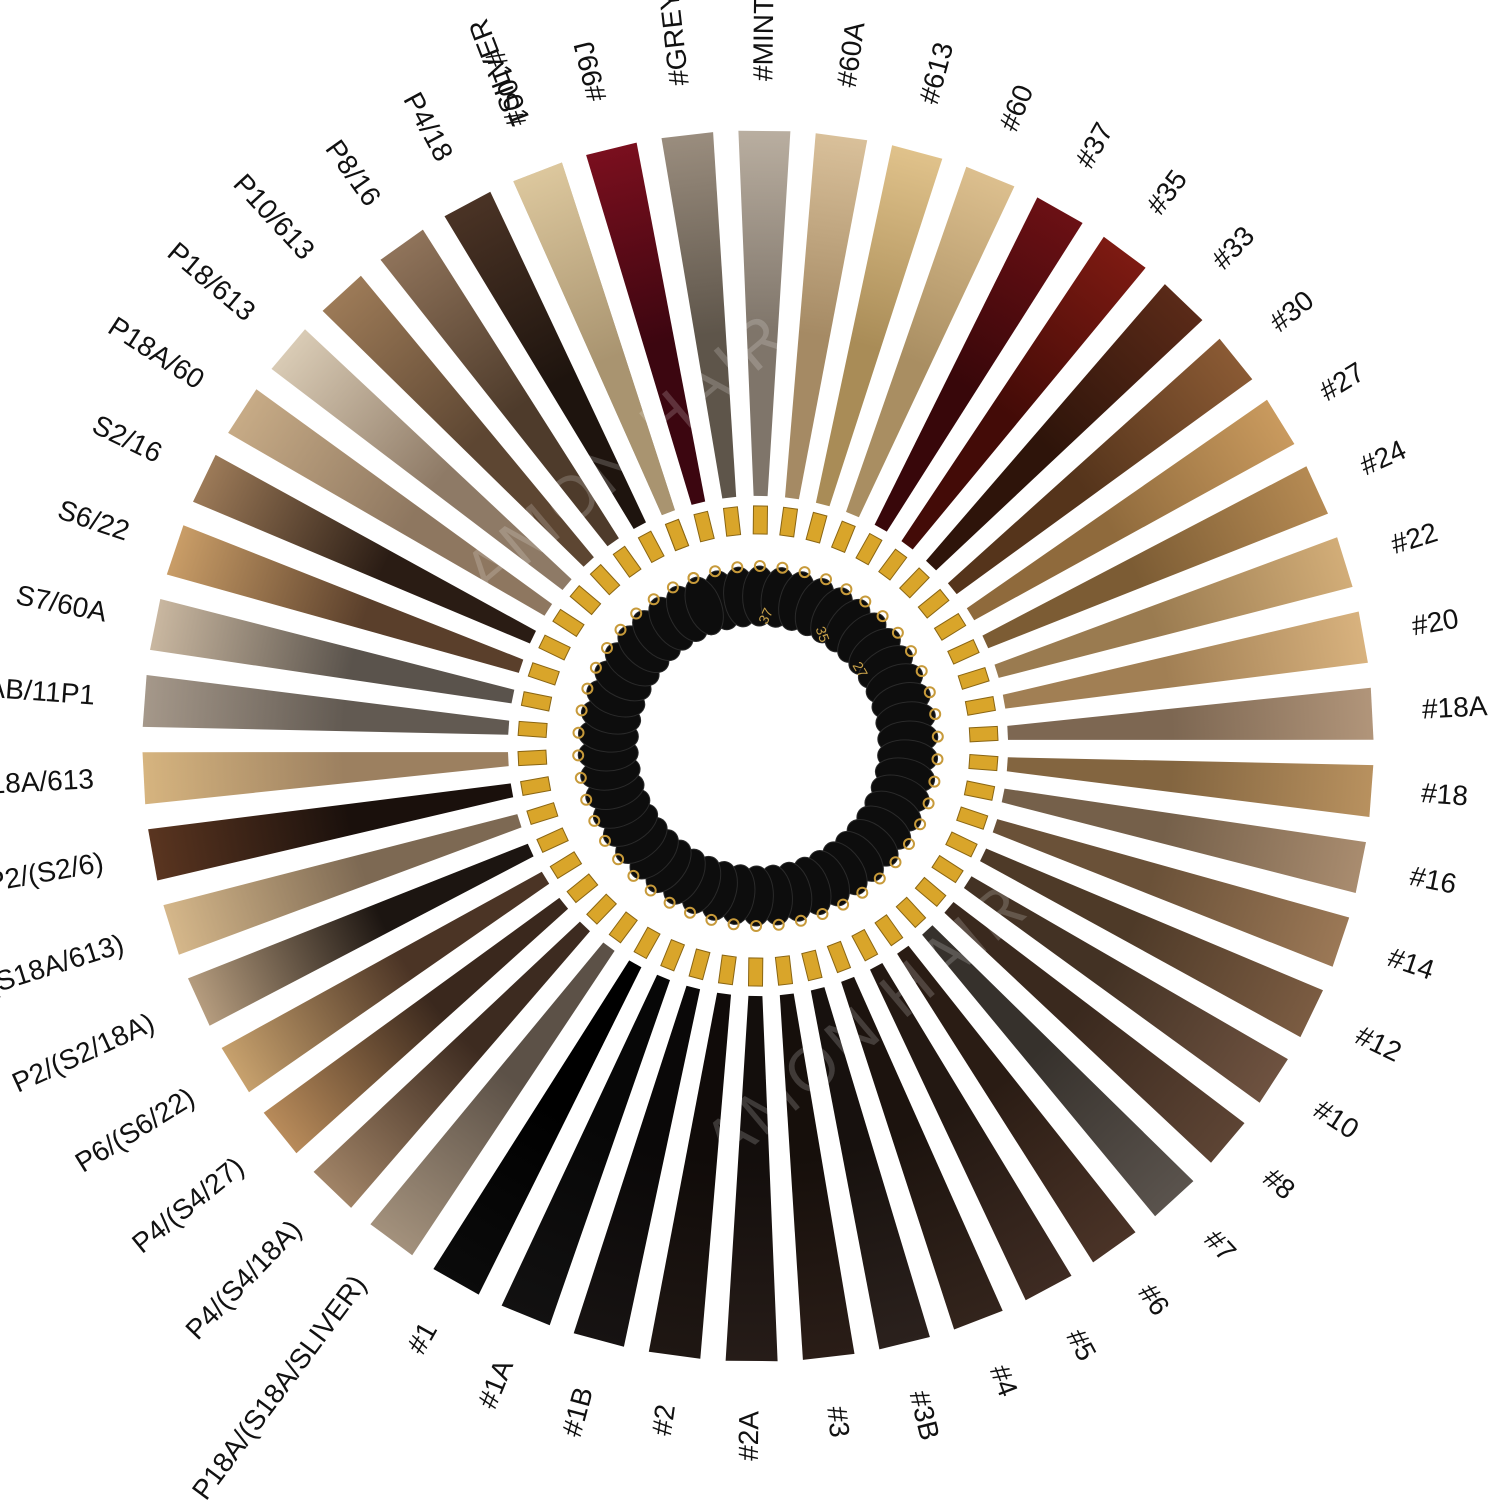 This screenshot has height=1500, width=1500. What do you see at coordinates (1336, 1118) in the screenshot?
I see `swatch-label: #10` at bounding box center [1336, 1118].